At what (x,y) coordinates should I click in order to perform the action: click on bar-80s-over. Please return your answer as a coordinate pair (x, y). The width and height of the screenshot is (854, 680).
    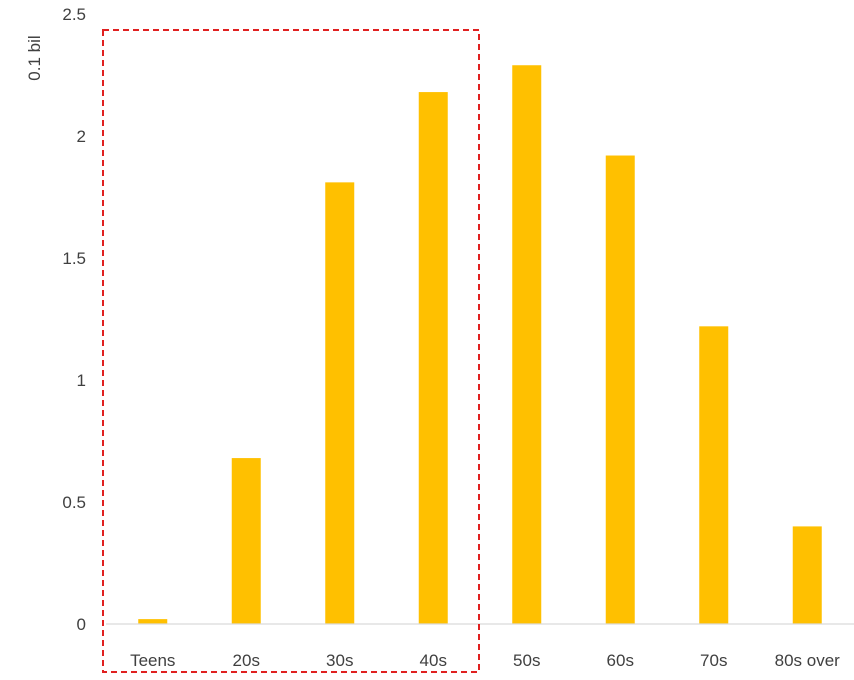
    Looking at the image, I should click on (807, 575).